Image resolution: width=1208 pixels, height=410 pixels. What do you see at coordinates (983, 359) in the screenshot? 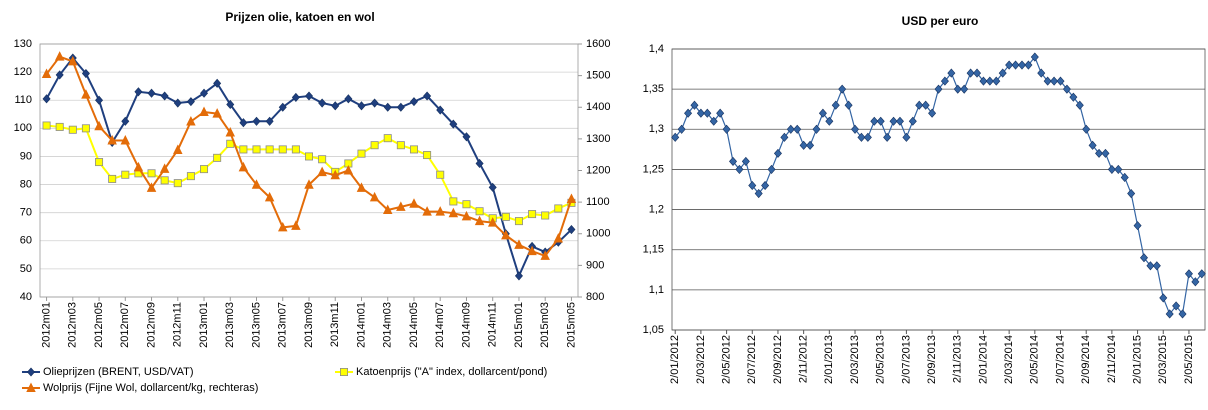
I see `x-tick-label: 2/01/2014` at bounding box center [983, 359].